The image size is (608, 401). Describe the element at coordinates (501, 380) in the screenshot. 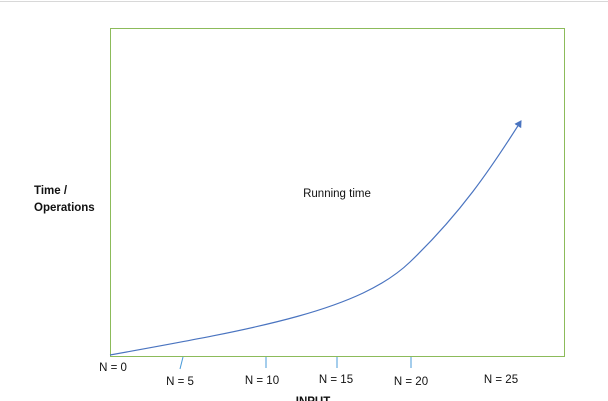

I see `x-label: N = 25` at that location.